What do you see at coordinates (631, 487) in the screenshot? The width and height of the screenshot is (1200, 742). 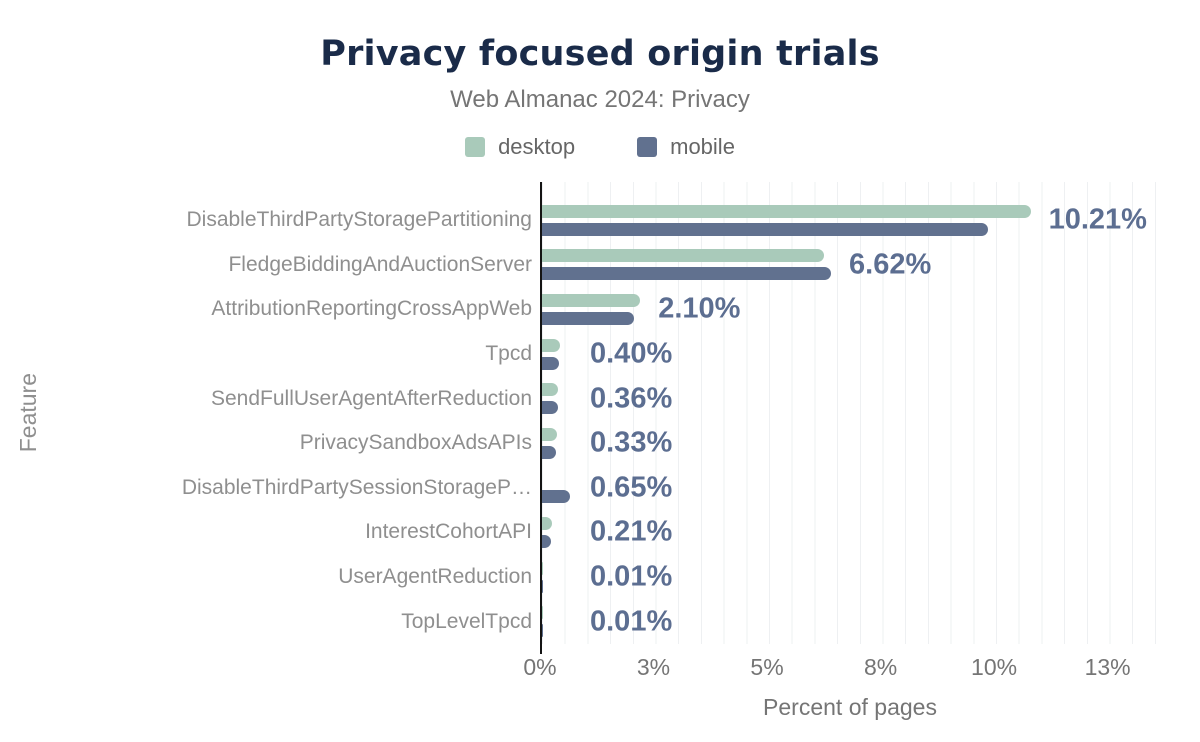 I see `value-label: 0.65%` at bounding box center [631, 487].